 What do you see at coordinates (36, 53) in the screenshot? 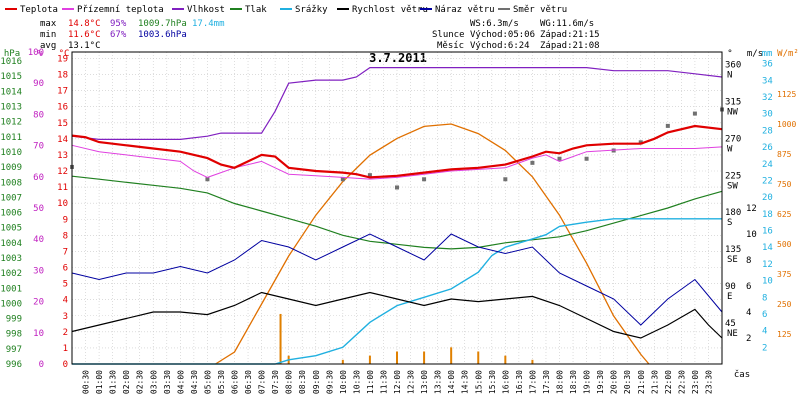
I see `pct-tick-10: 100` at bounding box center [36, 53].